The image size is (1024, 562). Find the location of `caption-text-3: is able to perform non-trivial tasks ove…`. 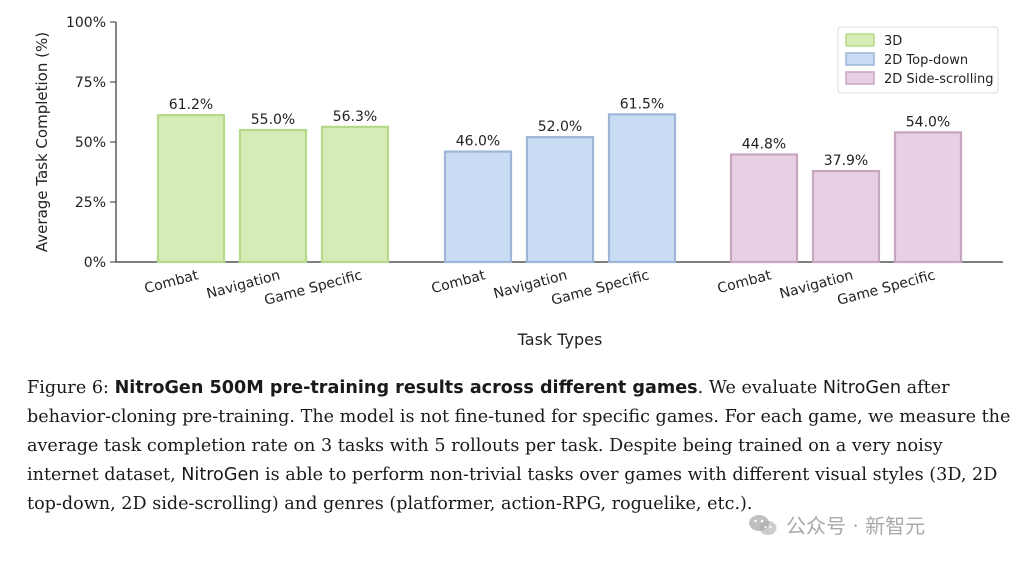

caption-text-3: is able to perform non-trivial tasks ove… is located at coordinates (512, 489).